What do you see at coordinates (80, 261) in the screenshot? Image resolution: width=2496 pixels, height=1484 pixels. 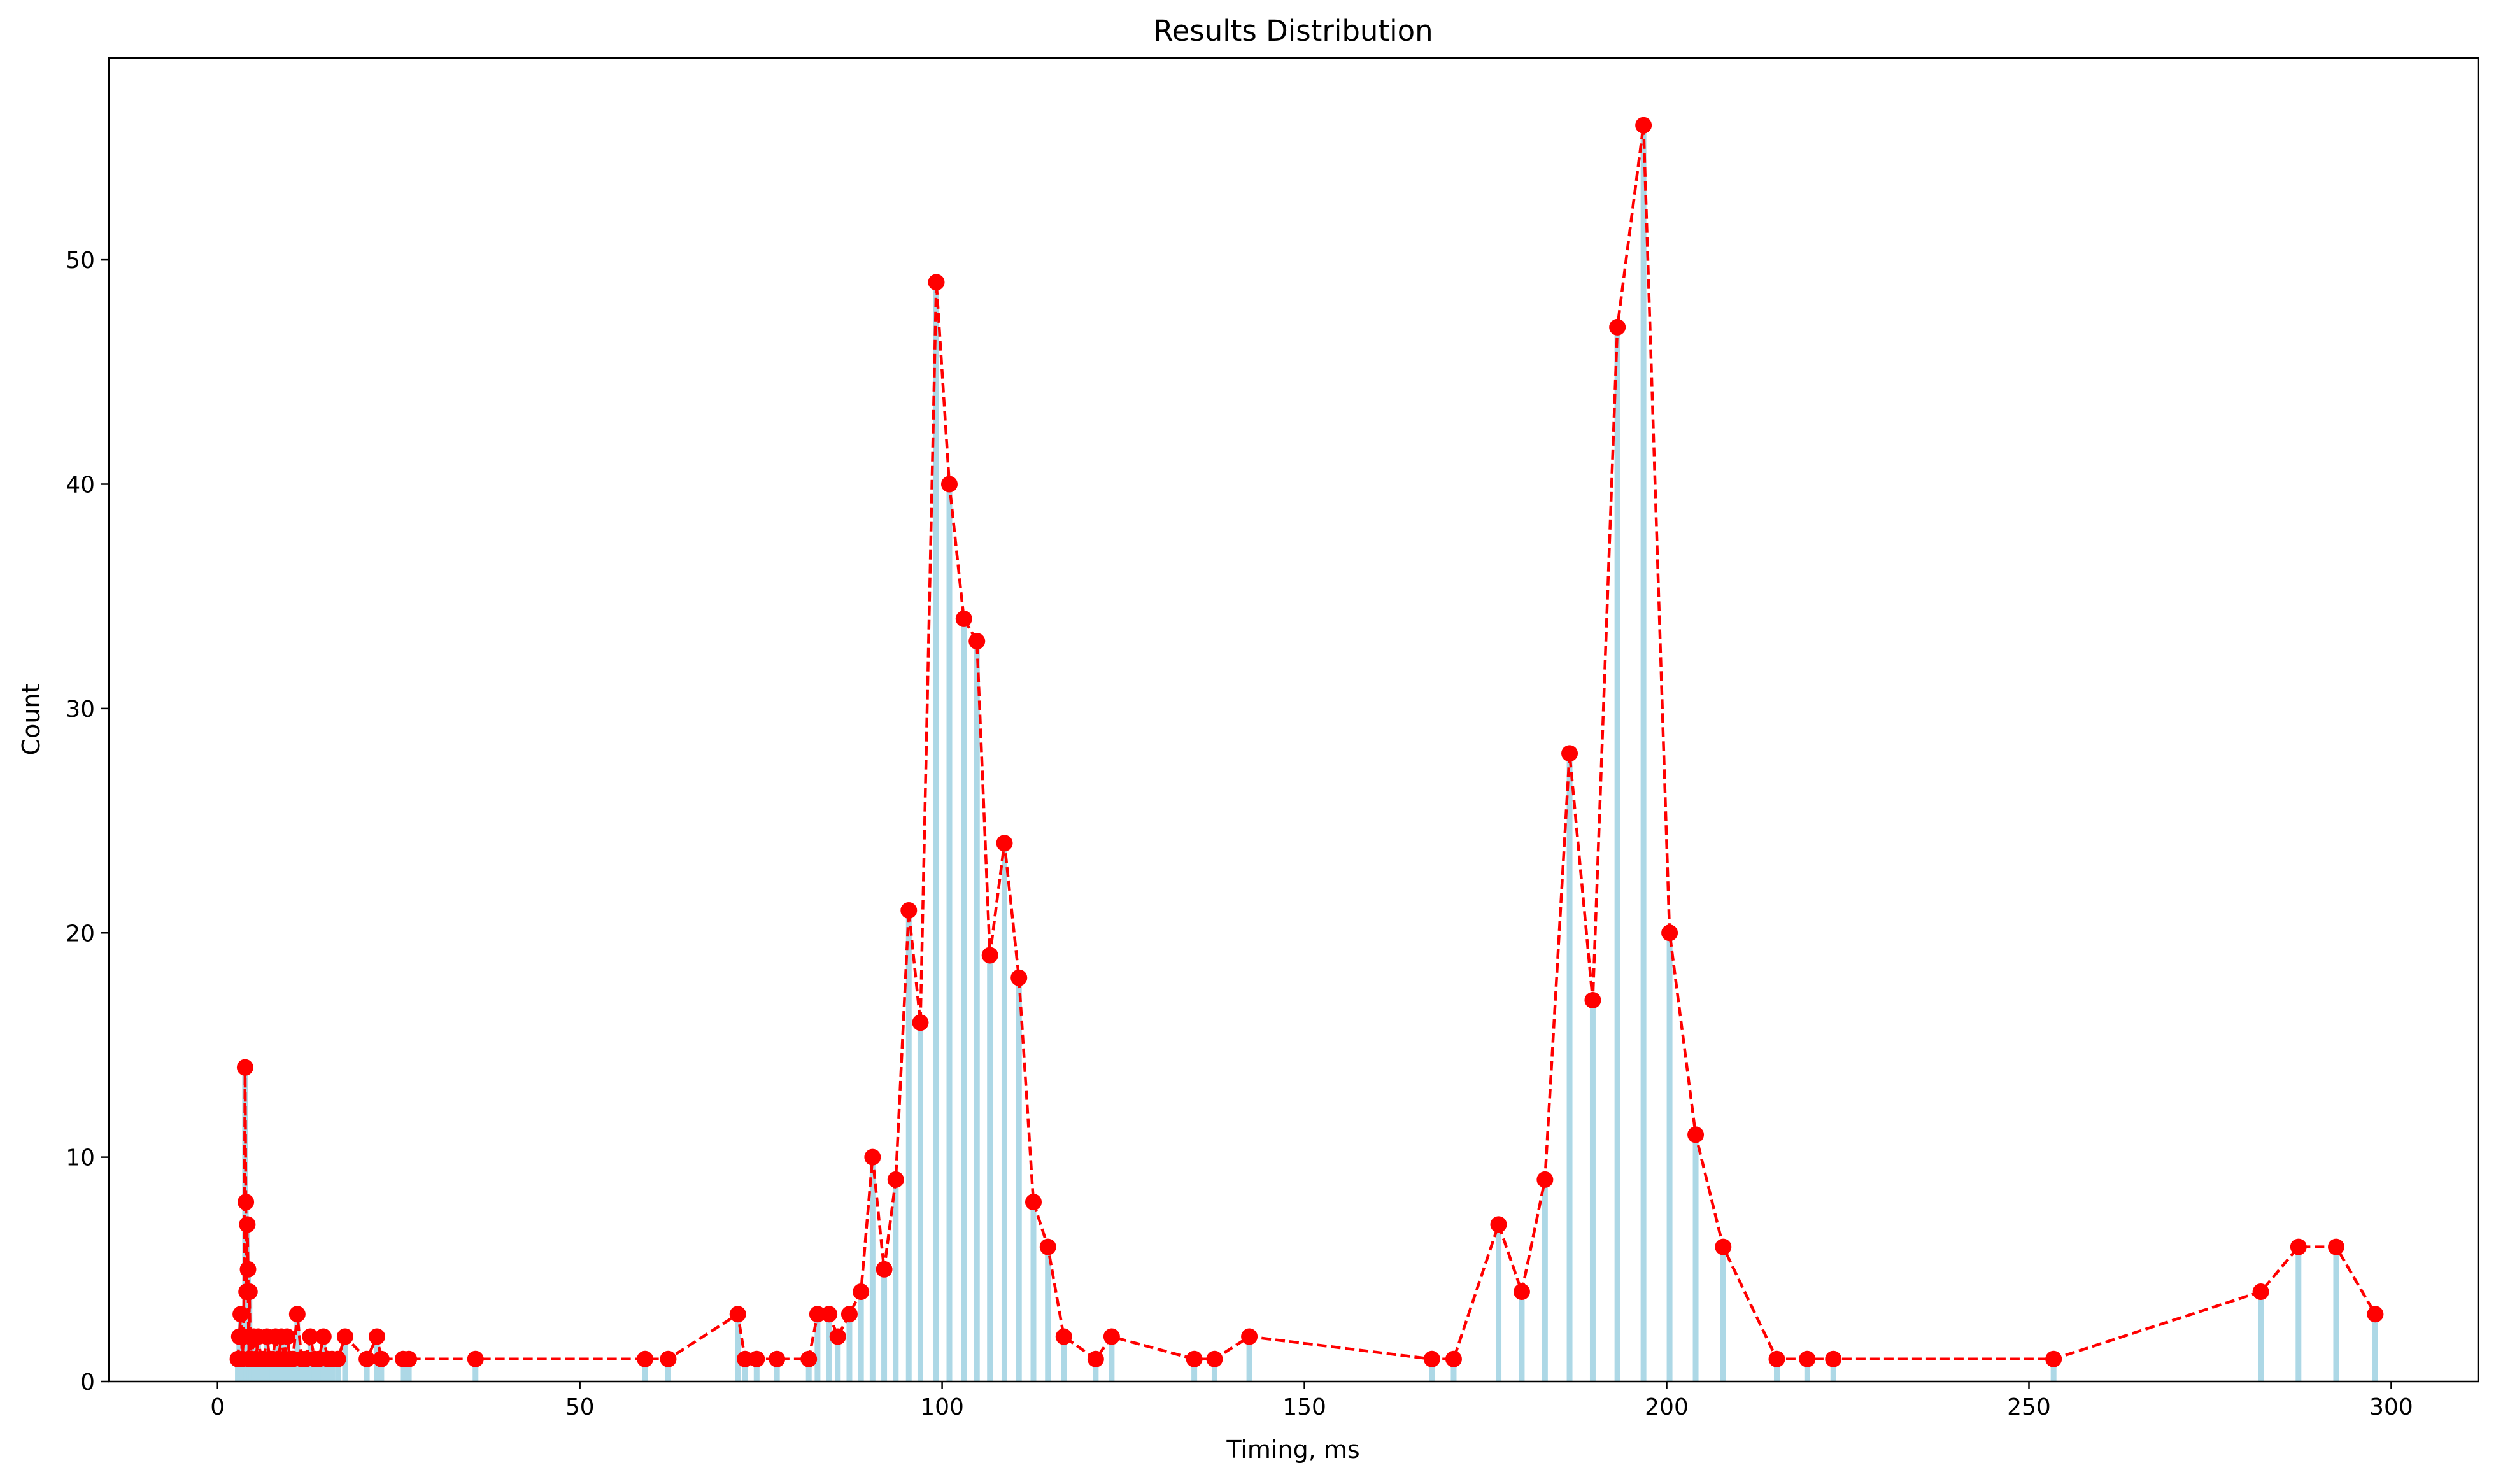 I see `y-tick-label-50: 50` at bounding box center [80, 261].